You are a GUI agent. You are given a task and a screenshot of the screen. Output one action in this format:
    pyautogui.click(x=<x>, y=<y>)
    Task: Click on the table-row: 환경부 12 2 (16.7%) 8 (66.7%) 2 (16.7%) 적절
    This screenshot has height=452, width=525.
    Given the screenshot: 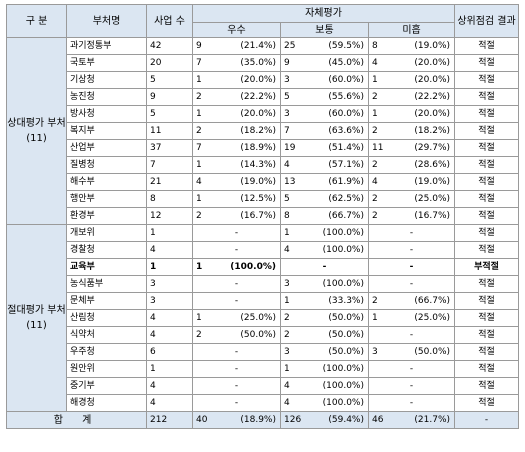 What is the action you would take?
    pyautogui.click(x=263, y=216)
    